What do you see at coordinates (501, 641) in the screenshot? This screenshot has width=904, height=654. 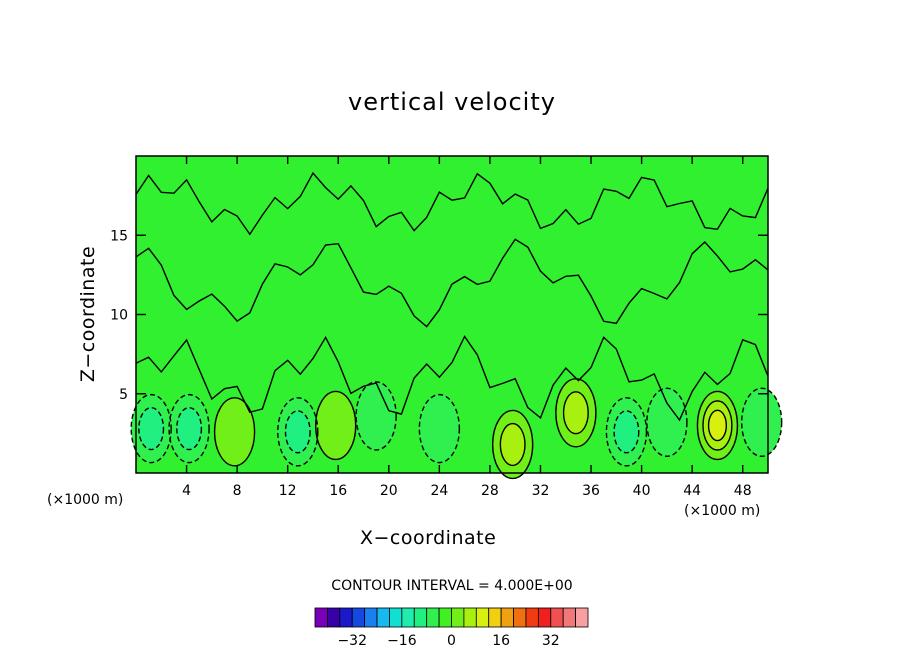 I see `colorbar-tick-label: 16` at bounding box center [501, 641].